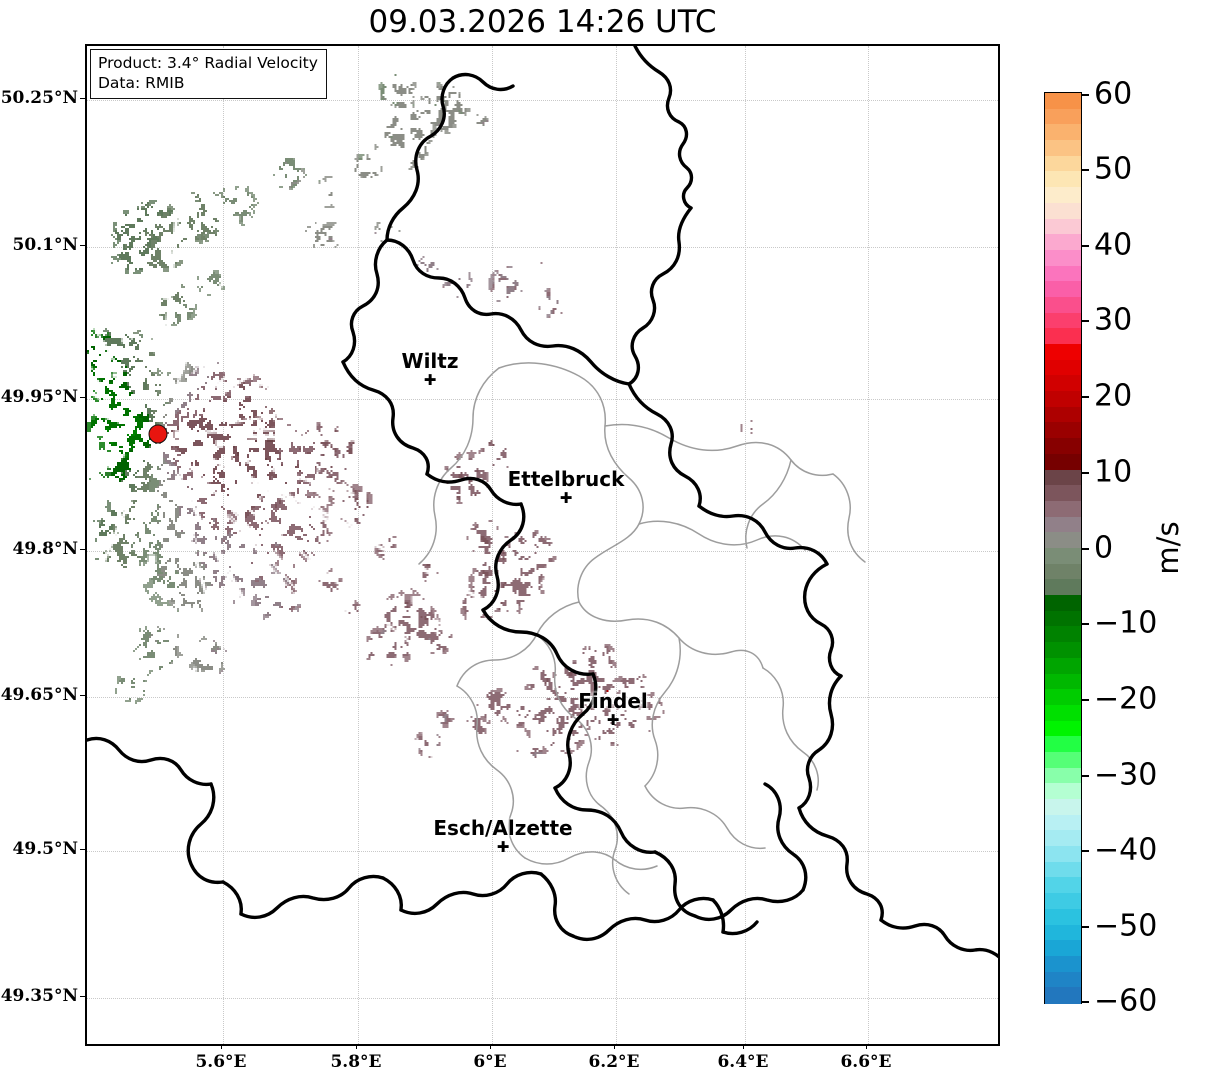  Describe the element at coordinates (430, 361) in the screenshot. I see `city-name: Wiltz` at that location.